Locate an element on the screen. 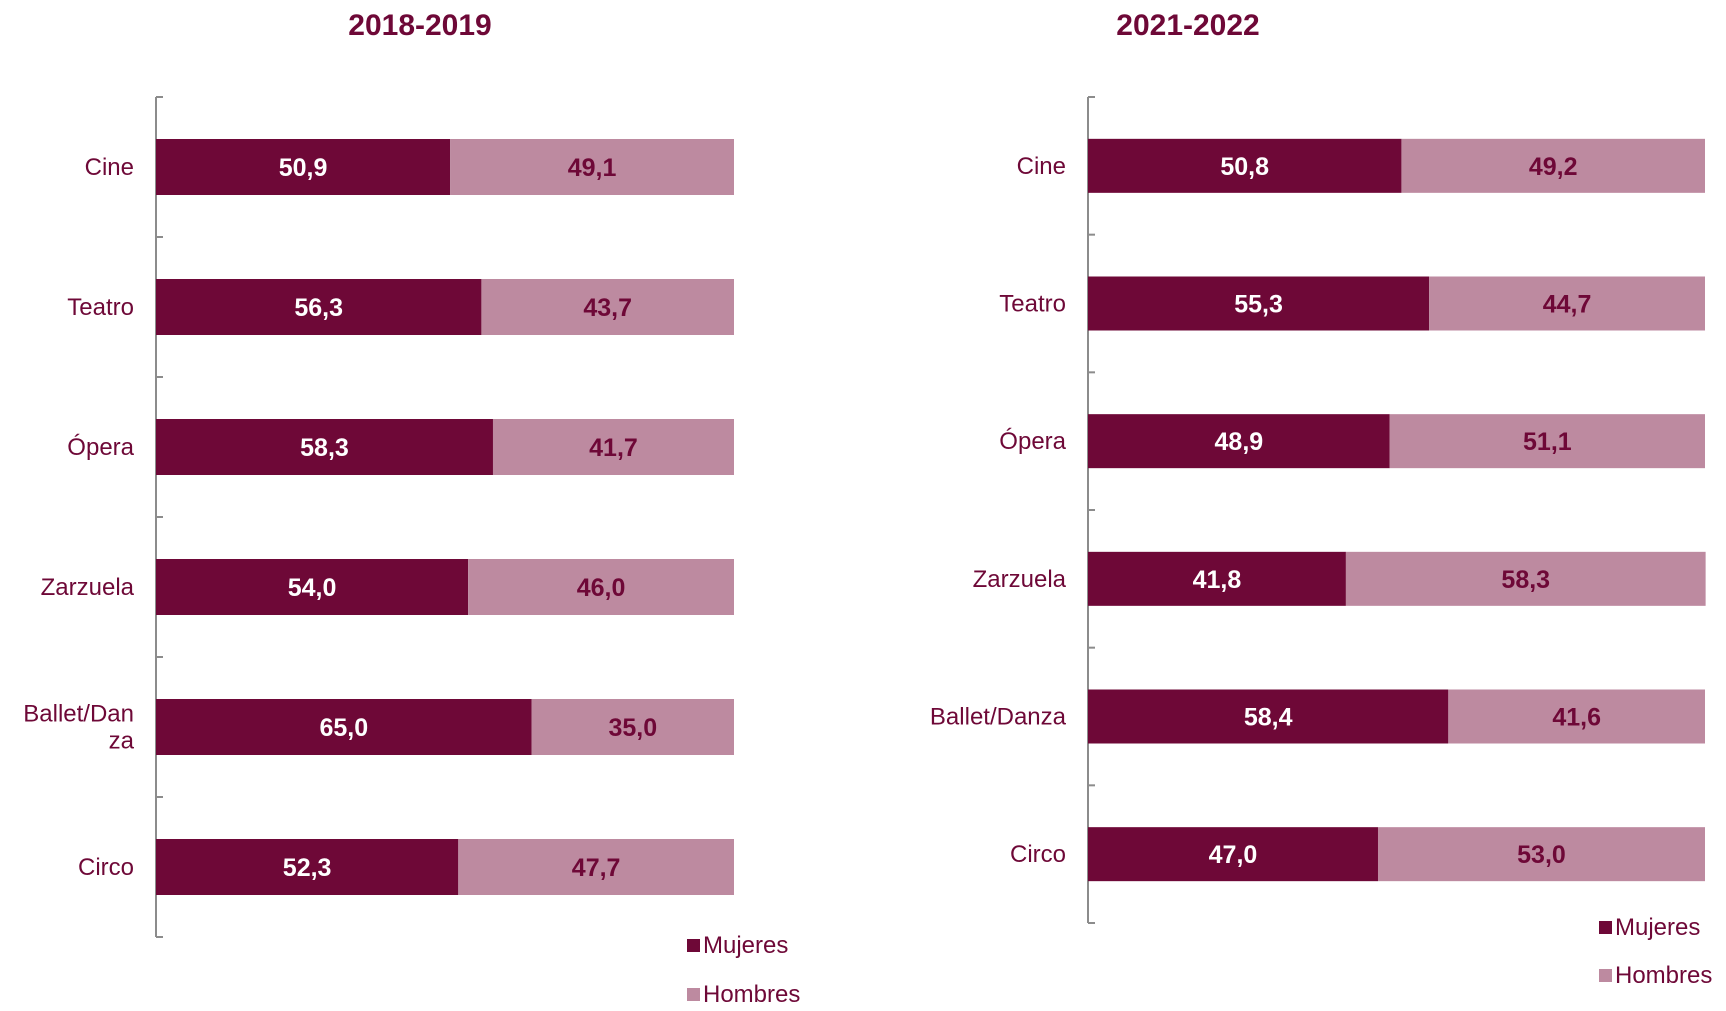  chart-title: 2021-2022 is located at coordinates (1187, 25).